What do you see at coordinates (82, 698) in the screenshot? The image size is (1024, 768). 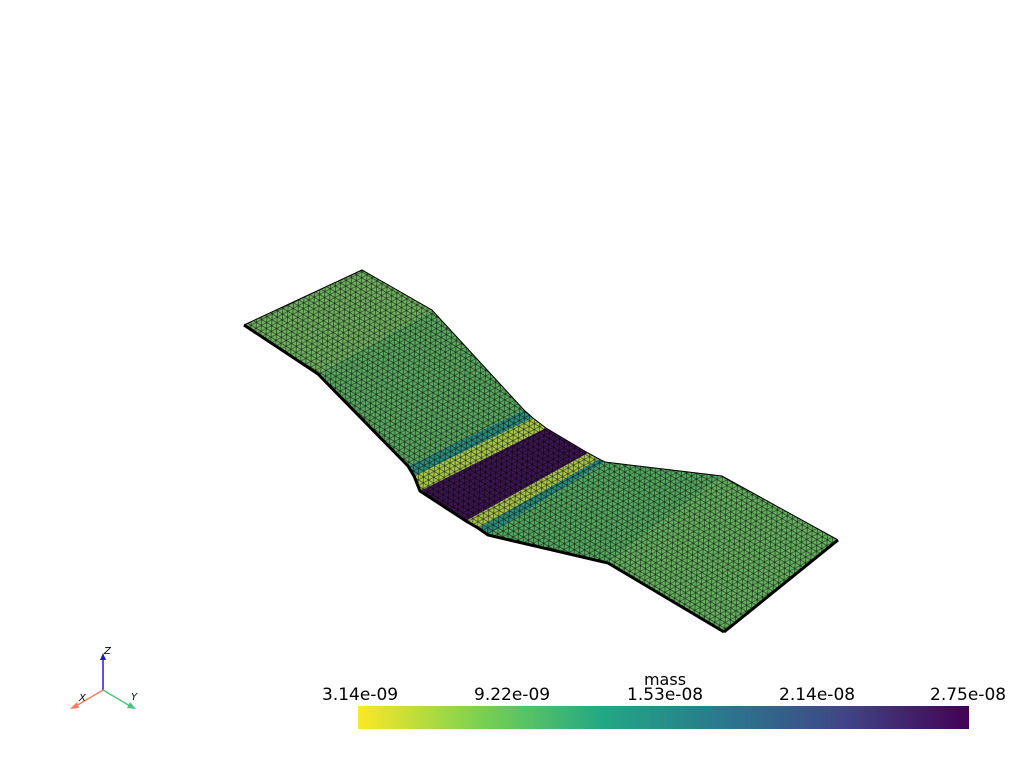 I see `x-axis-label: X` at bounding box center [82, 698].